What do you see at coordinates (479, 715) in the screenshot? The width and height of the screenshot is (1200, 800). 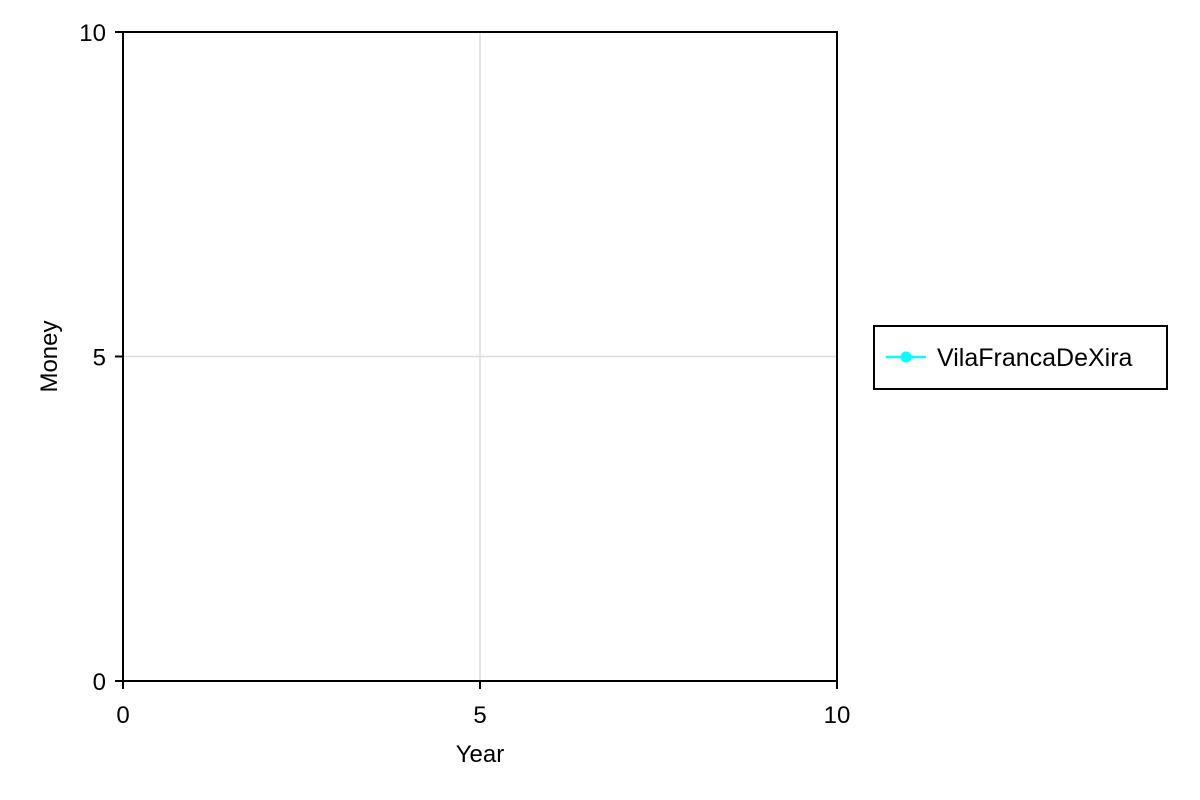 I see `x-tick-label-1: 5` at bounding box center [479, 715].